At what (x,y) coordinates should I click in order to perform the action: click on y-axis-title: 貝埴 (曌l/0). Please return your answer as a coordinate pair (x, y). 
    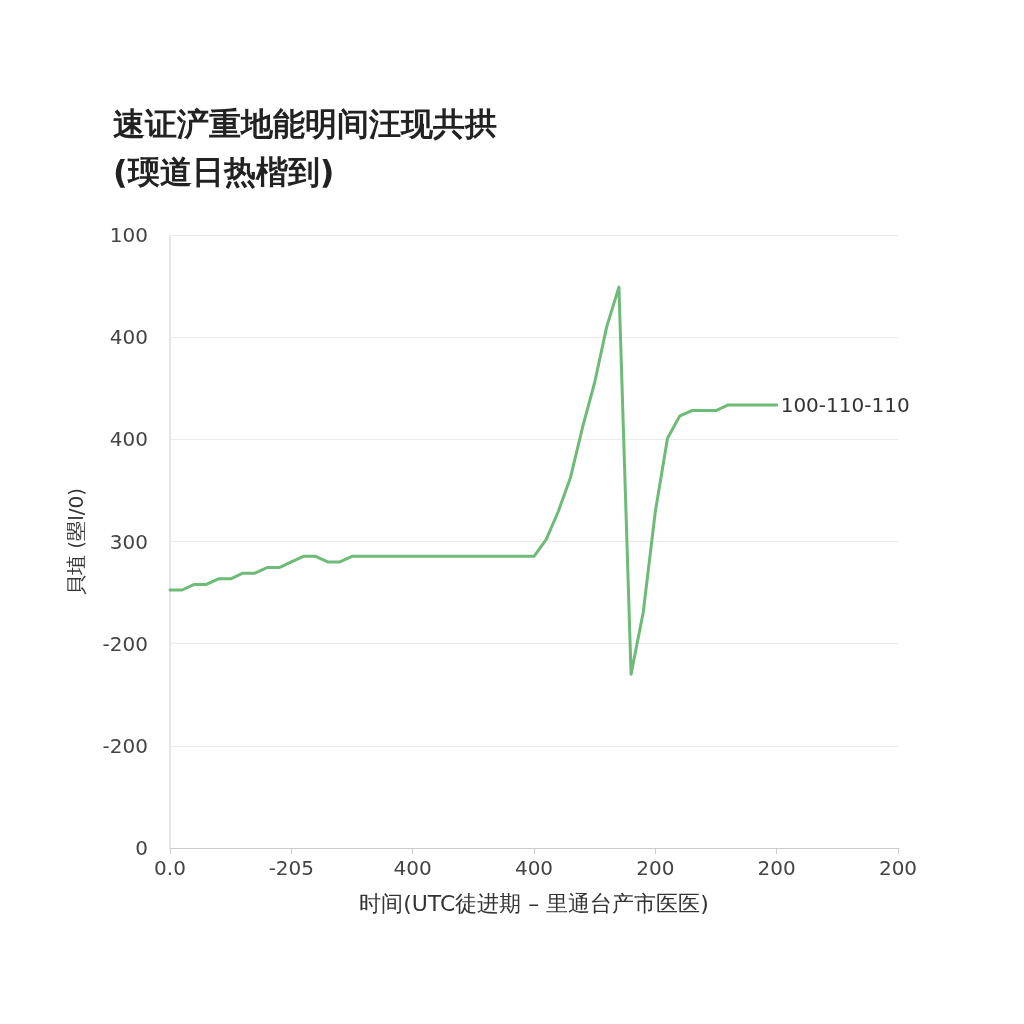
    Looking at the image, I should click on (76, 541).